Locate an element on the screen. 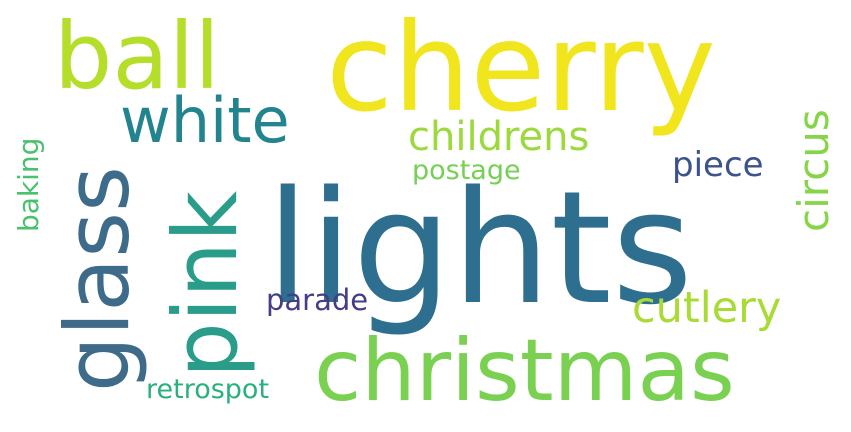 This screenshot has width=851, height=432. word-baking: baking is located at coordinates (28, 185).